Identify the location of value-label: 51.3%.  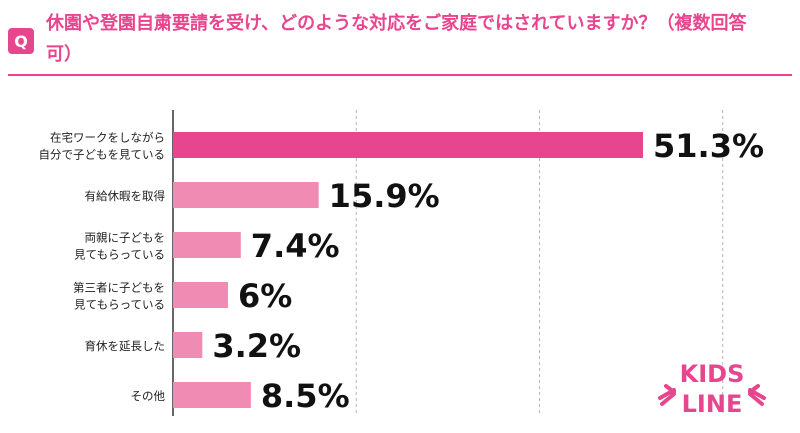
(708, 146).